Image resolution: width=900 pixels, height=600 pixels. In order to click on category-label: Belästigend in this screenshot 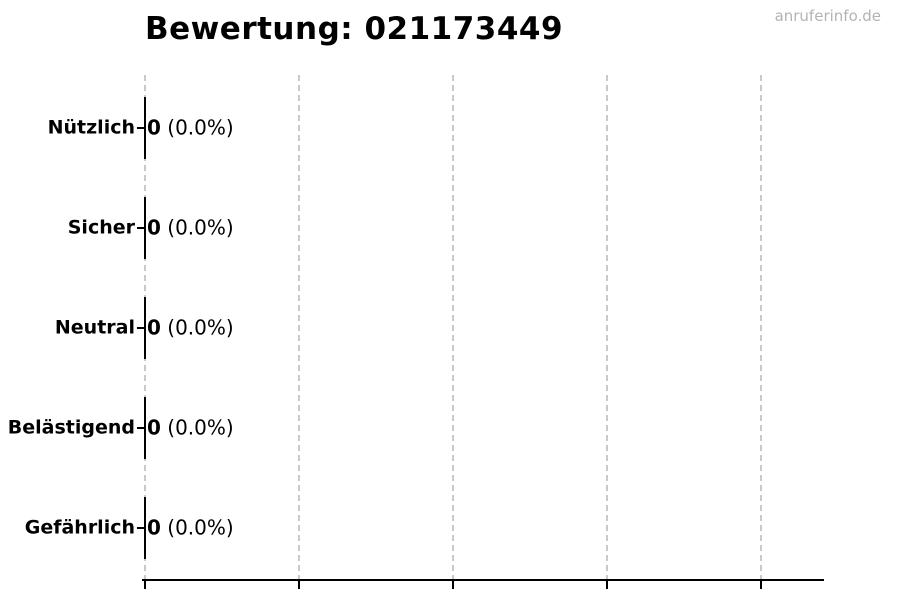, I will do `click(71, 427)`.